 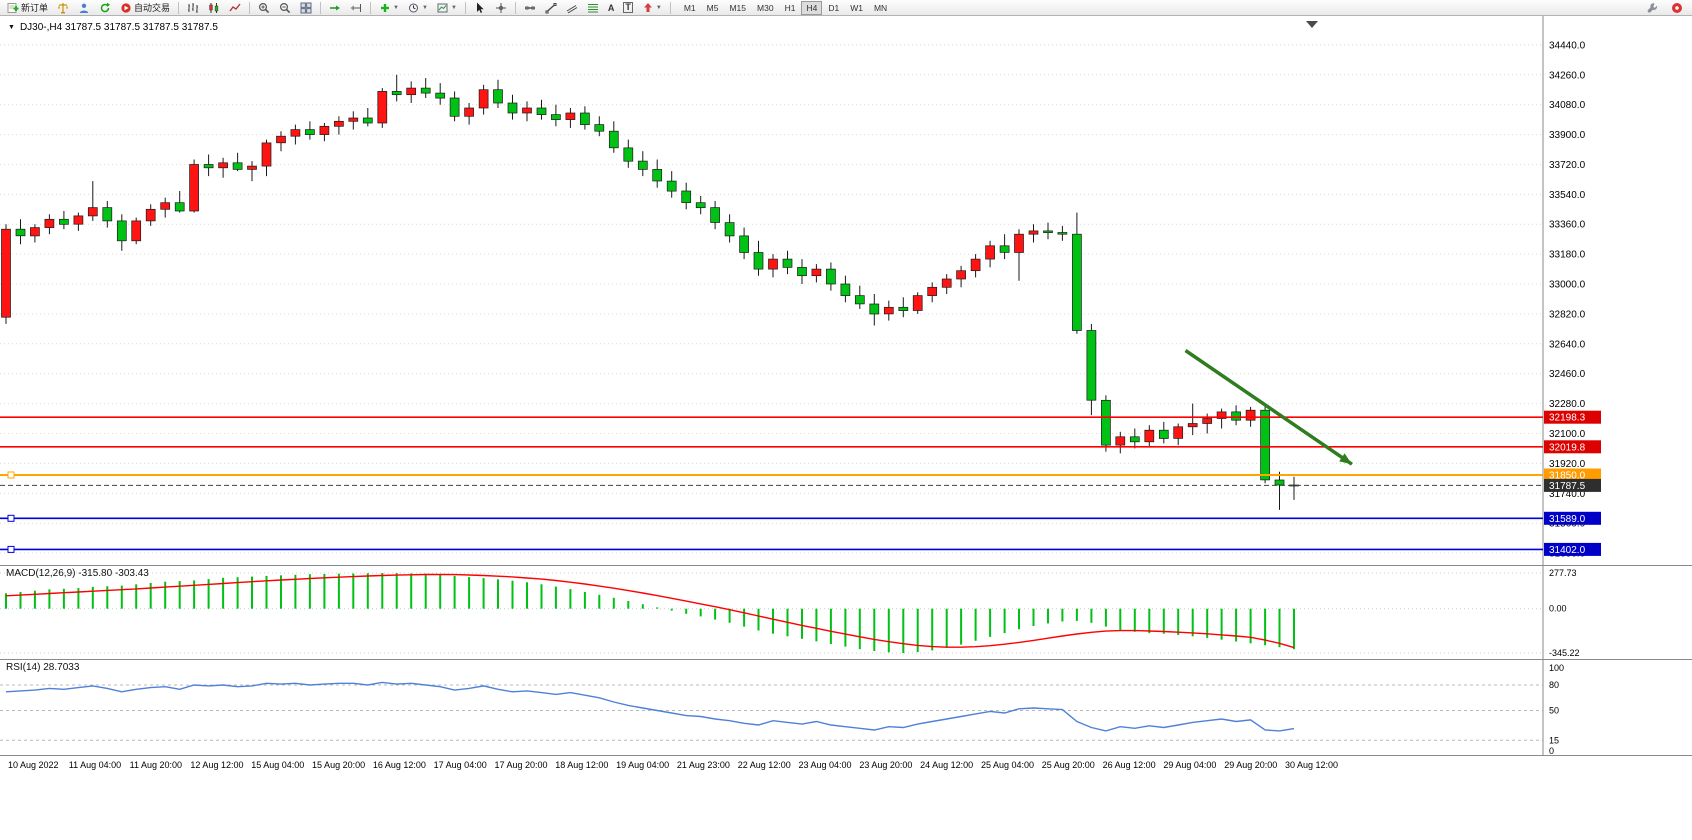 I want to click on trend-arrow-head, so click(x=1345, y=459).